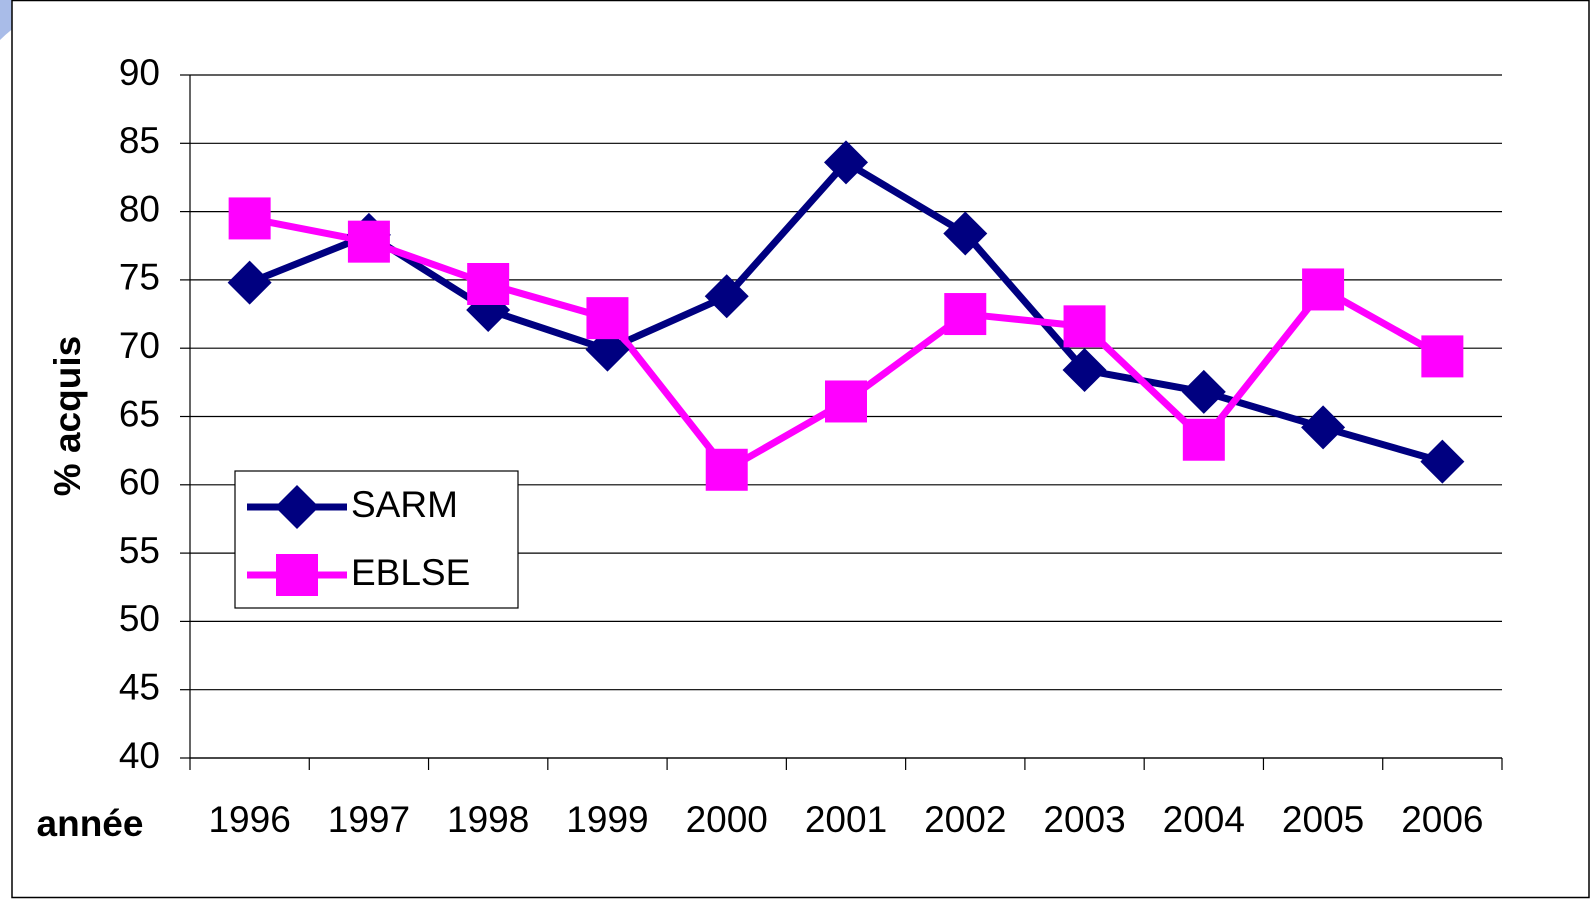 The width and height of the screenshot is (1590, 899). What do you see at coordinates (846, 819) in the screenshot?
I see `x-tick-label: 2001` at bounding box center [846, 819].